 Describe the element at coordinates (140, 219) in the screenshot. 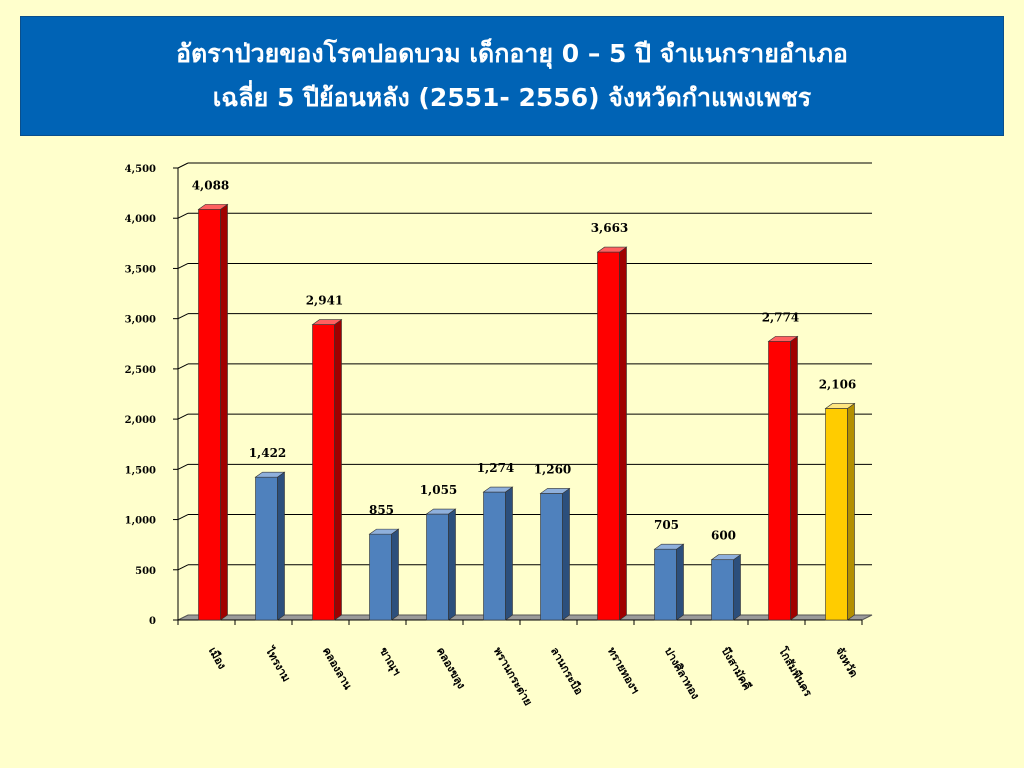

I see `y-tick-label: 4,000` at that location.